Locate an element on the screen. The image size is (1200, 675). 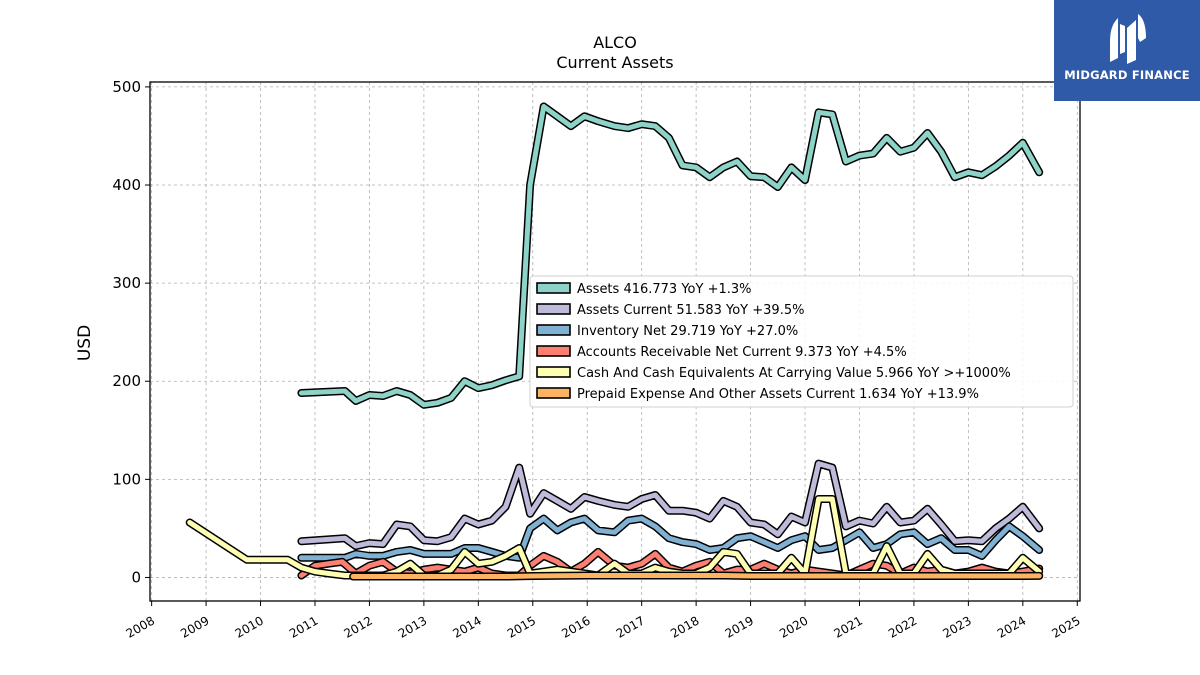
series-outline-assets-current is located at coordinates (670, 505).